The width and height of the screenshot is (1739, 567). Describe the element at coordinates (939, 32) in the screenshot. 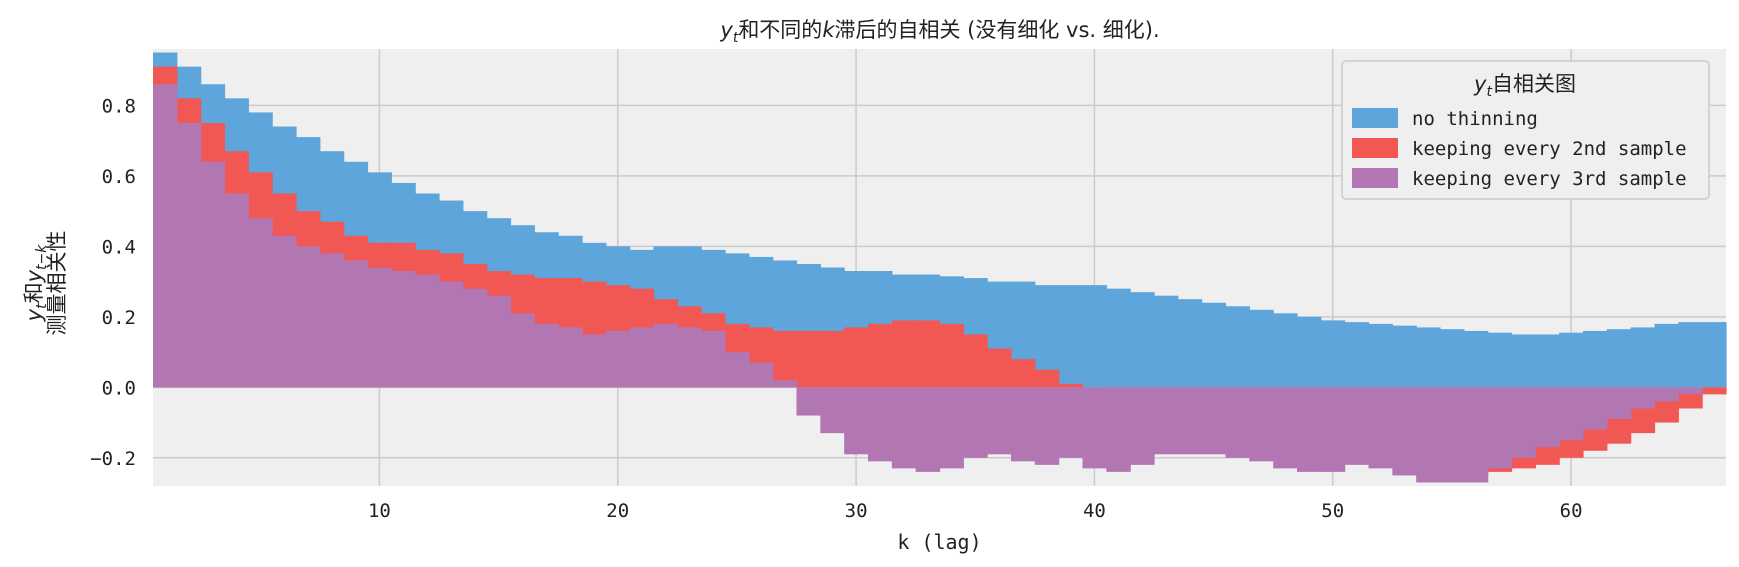

I see `chart-title: yt和不同的k滞后的自相关 (没有细化 vs. 细化).` at that location.